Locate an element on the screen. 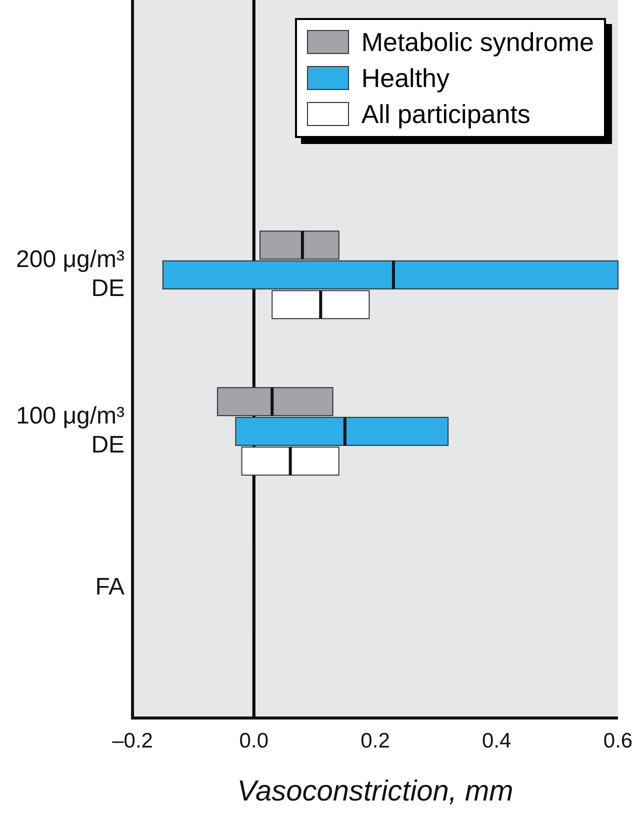 The height and width of the screenshot is (814, 636). x-tick-label: –0.2 is located at coordinates (132, 740).